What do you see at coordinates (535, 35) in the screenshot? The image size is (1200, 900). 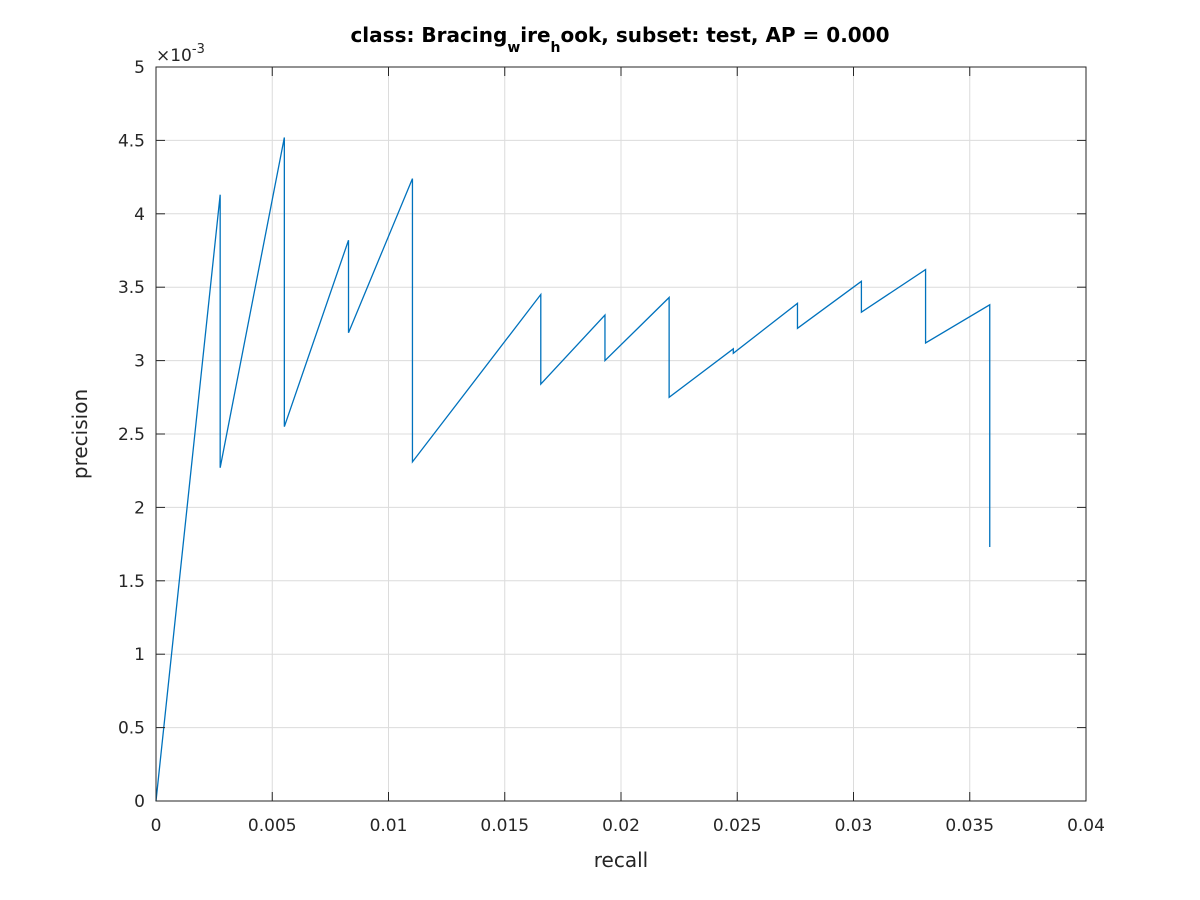 I see `chart-title-mid: ire` at bounding box center [535, 35].